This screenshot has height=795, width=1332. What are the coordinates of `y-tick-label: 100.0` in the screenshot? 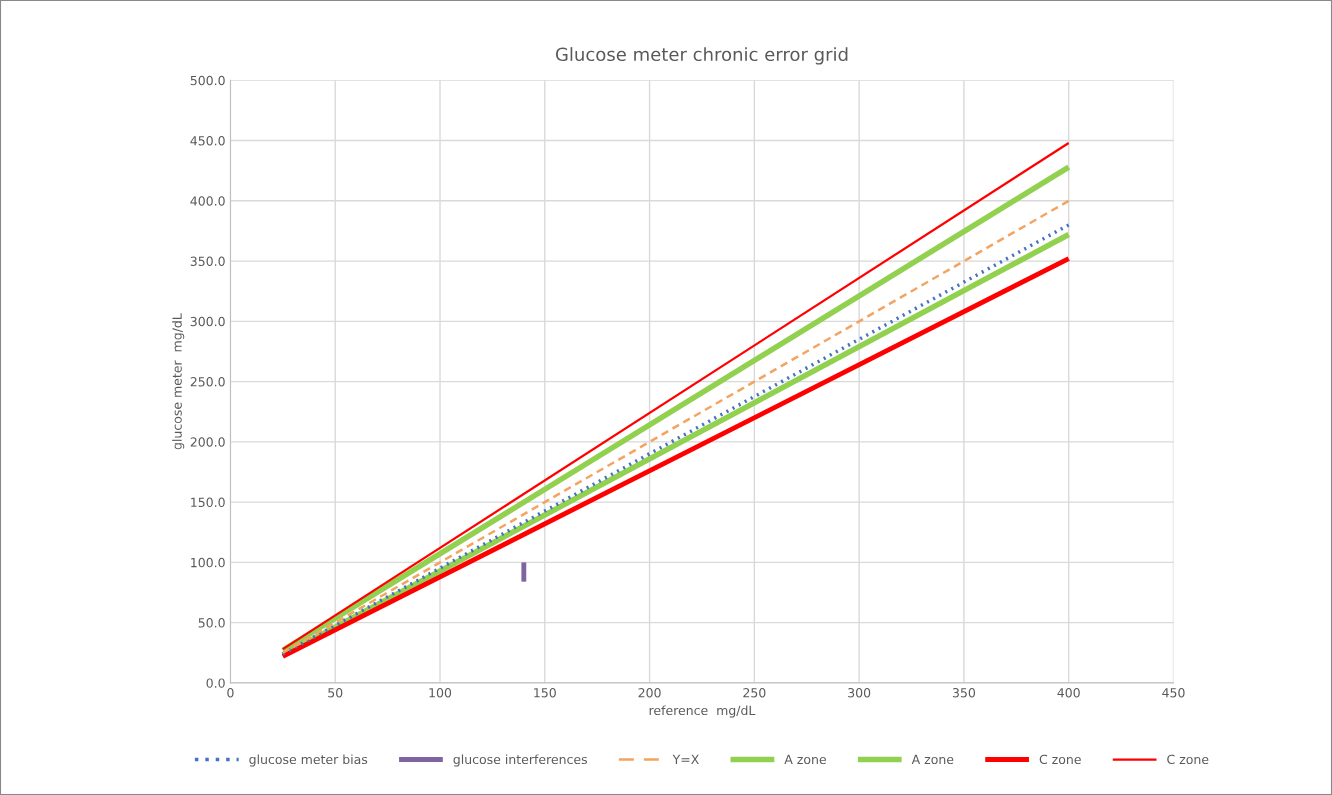 It's located at (208, 562).